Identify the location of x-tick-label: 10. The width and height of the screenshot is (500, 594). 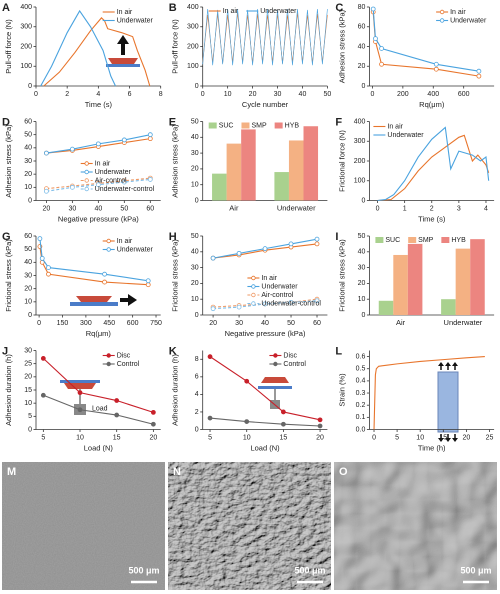
(247, 437).